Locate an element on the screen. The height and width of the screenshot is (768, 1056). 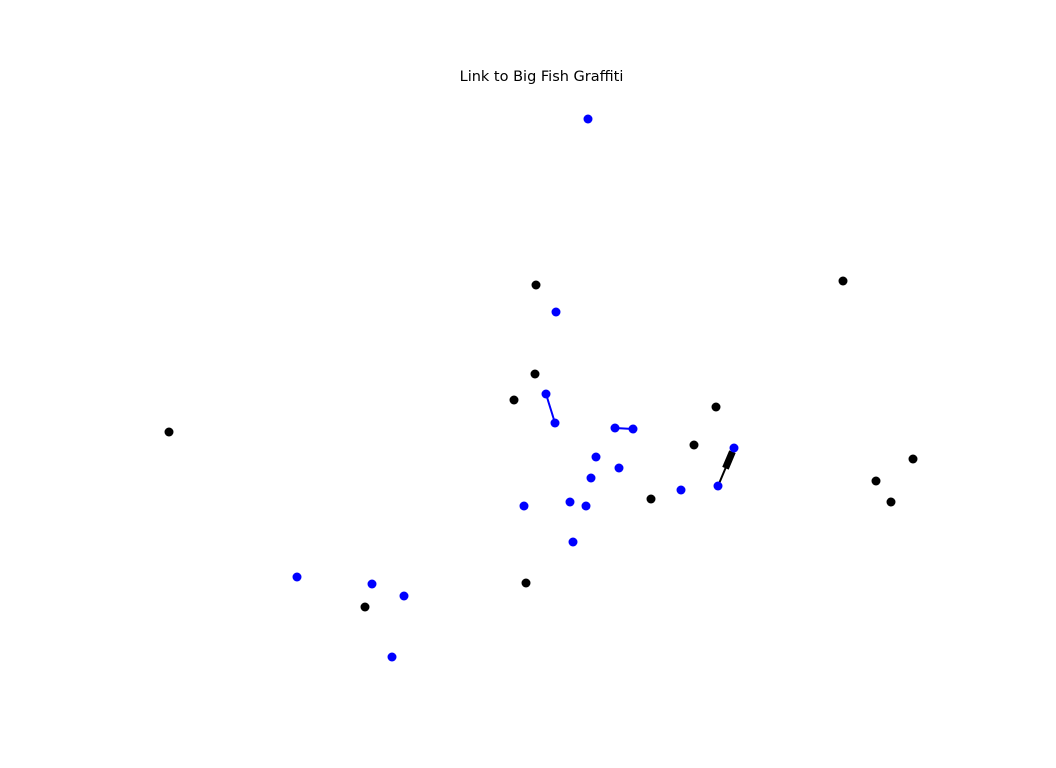
edge-arrowhead is located at coordinates (729, 460).